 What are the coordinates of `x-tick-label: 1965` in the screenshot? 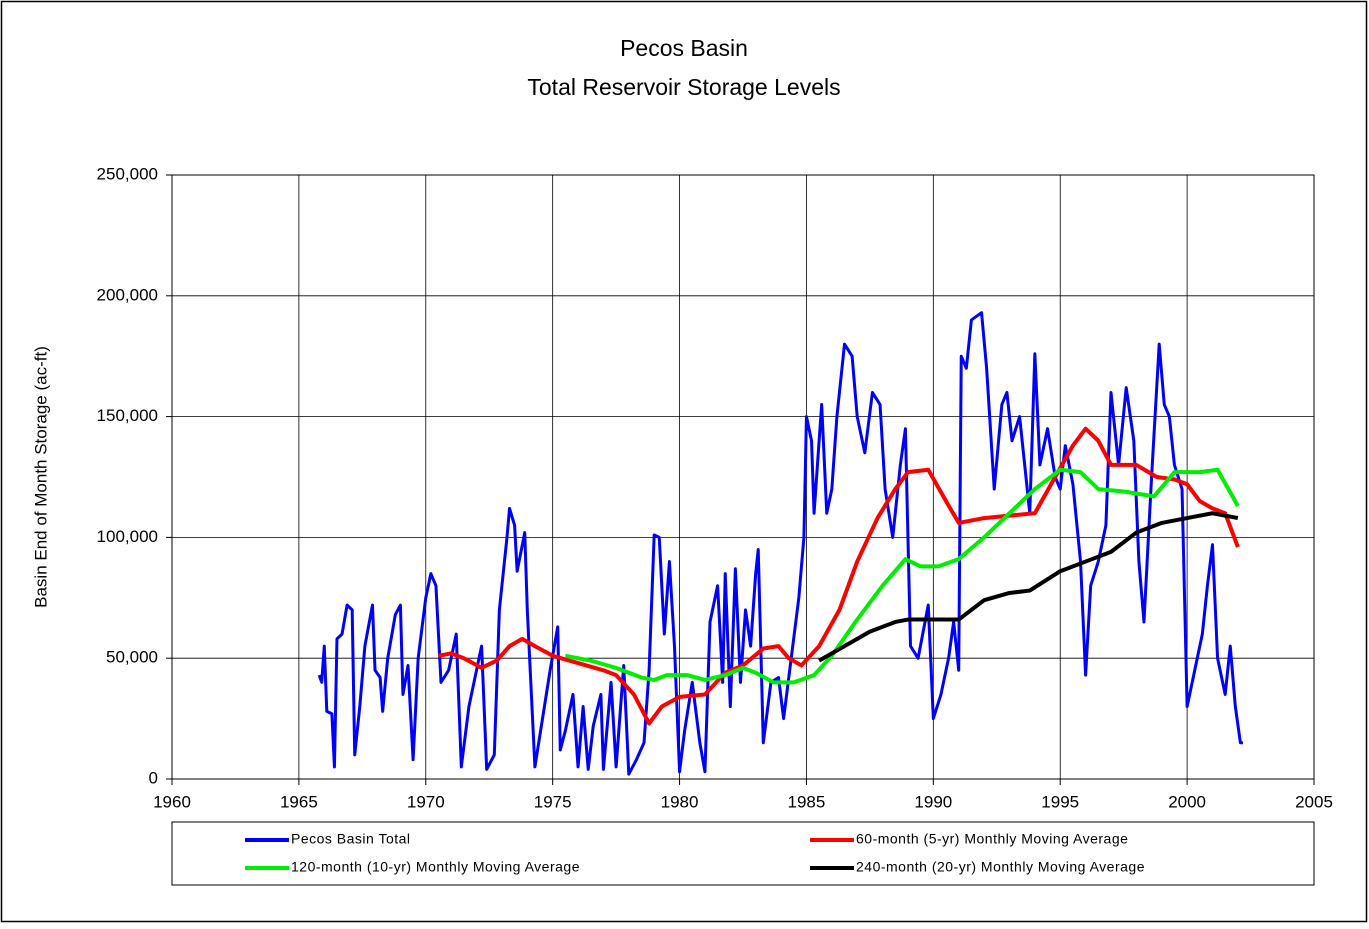 It's located at (299, 801).